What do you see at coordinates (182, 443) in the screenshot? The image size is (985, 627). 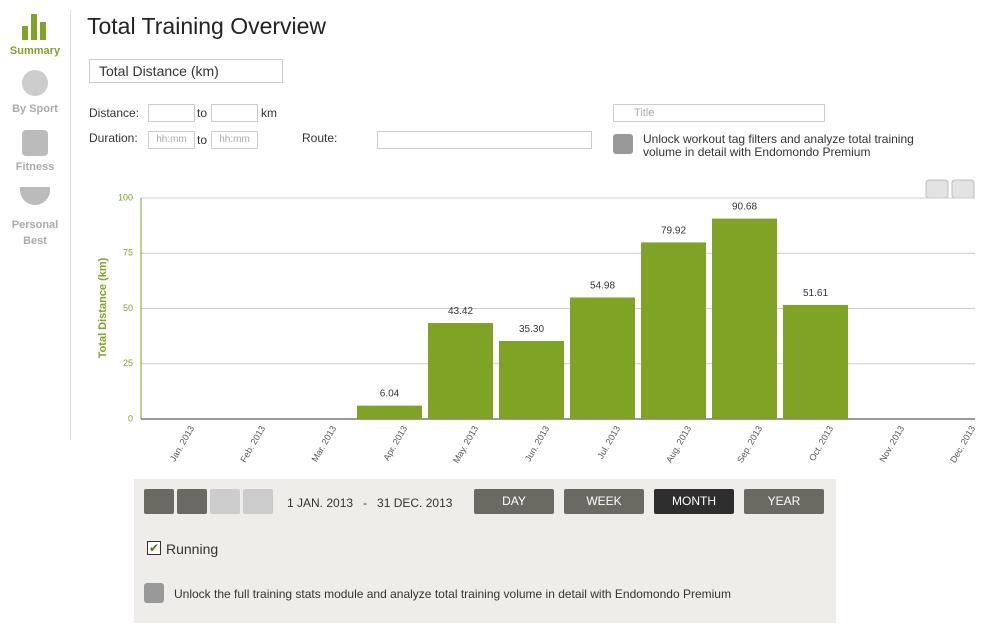 I see `x-tick-label: Jan. 2013` at bounding box center [182, 443].